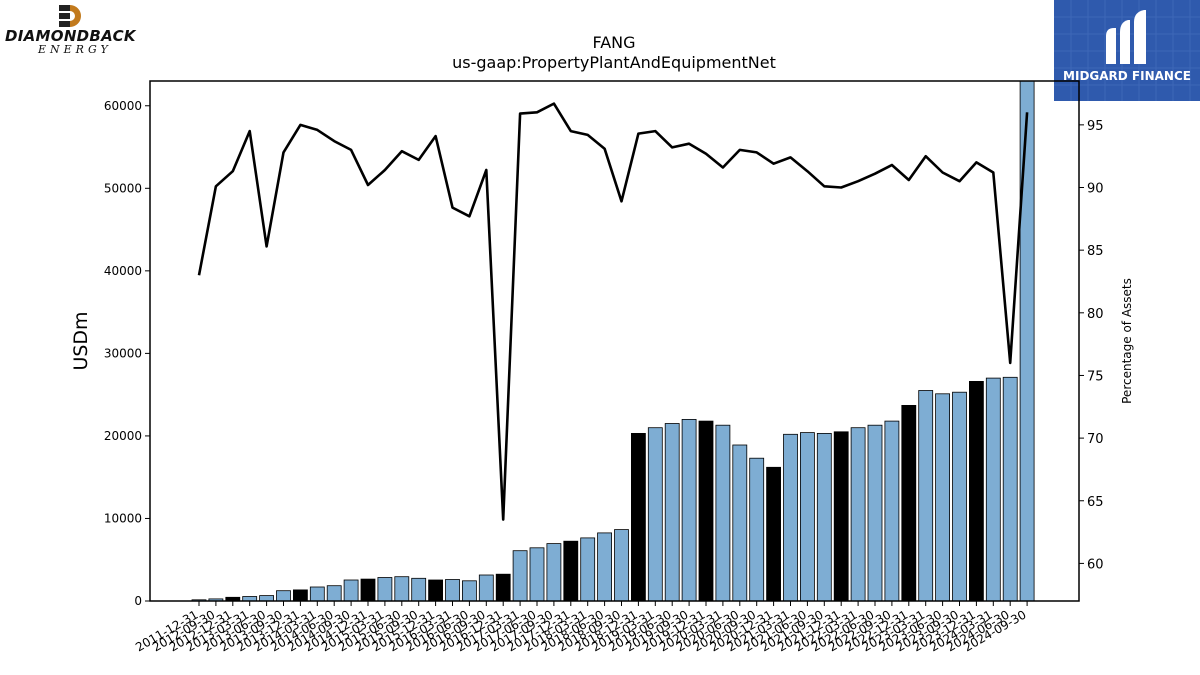 This screenshot has width=1200, height=675. Describe the element at coordinates (1095, 126) in the screenshot. I see `y2-tick-label: 95` at that location.